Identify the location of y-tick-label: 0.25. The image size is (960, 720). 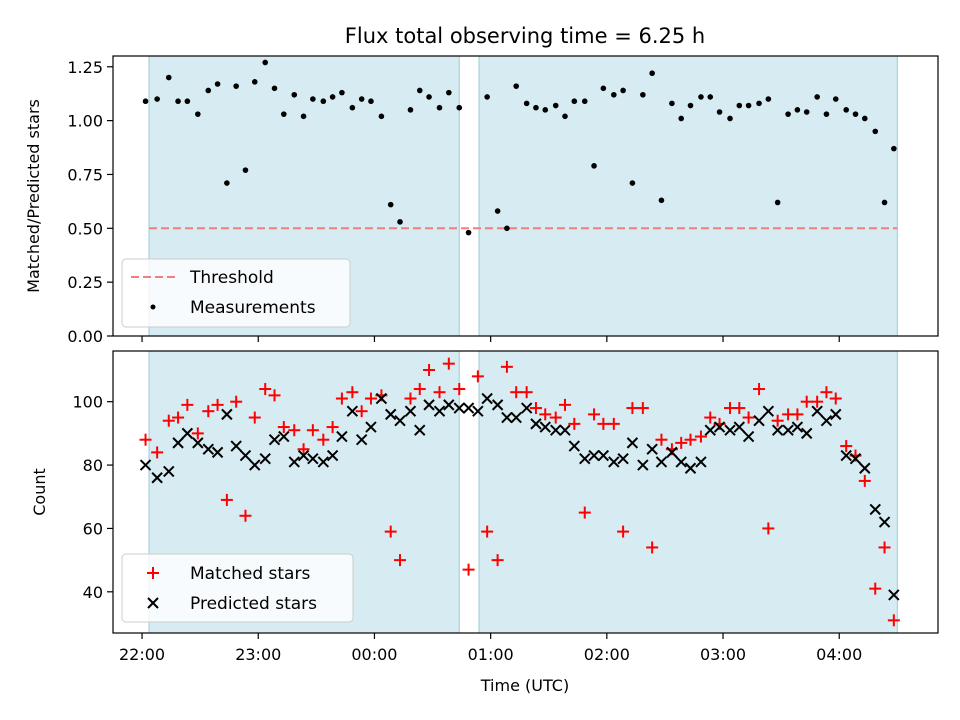
(85, 282).